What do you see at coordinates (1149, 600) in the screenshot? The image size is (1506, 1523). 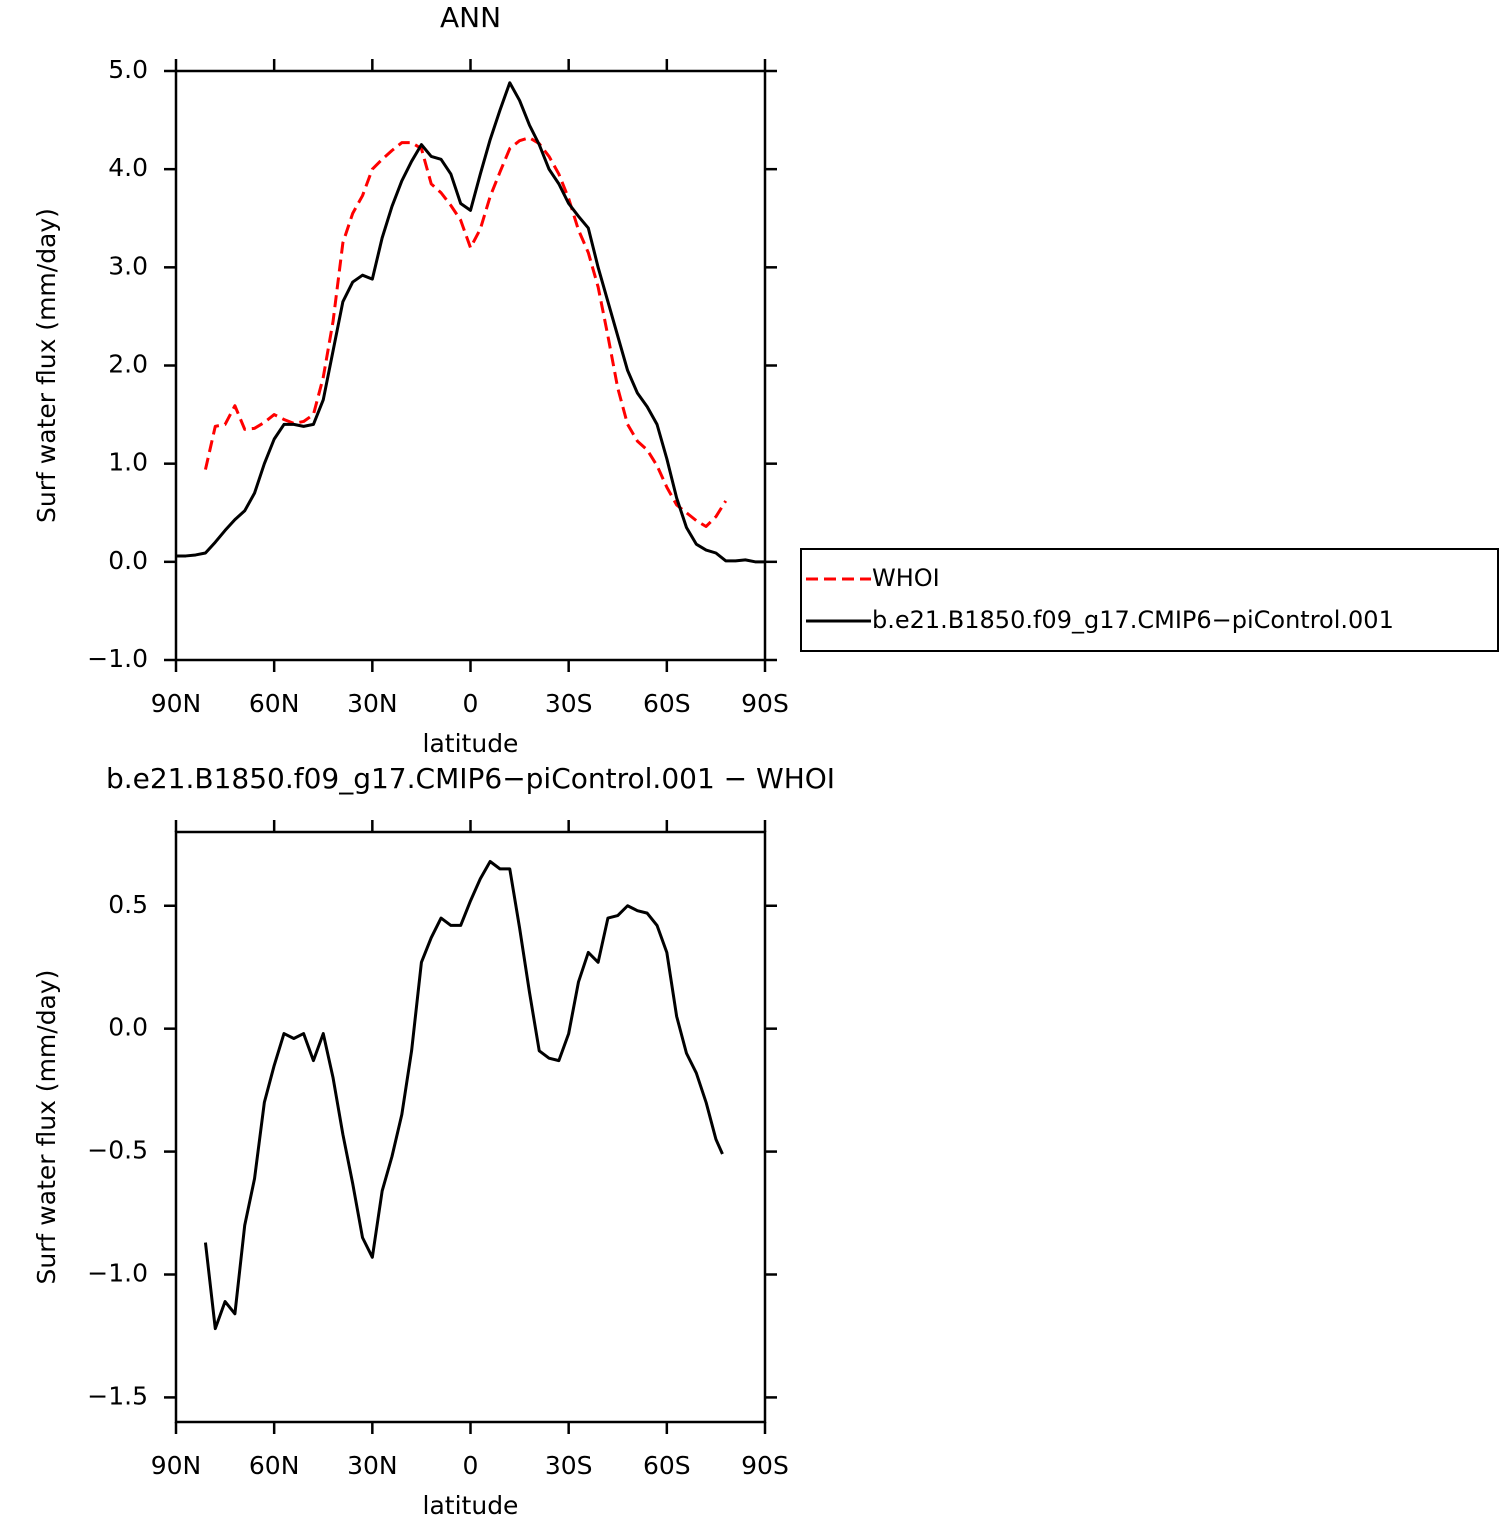 I see `legend-box` at bounding box center [1149, 600].